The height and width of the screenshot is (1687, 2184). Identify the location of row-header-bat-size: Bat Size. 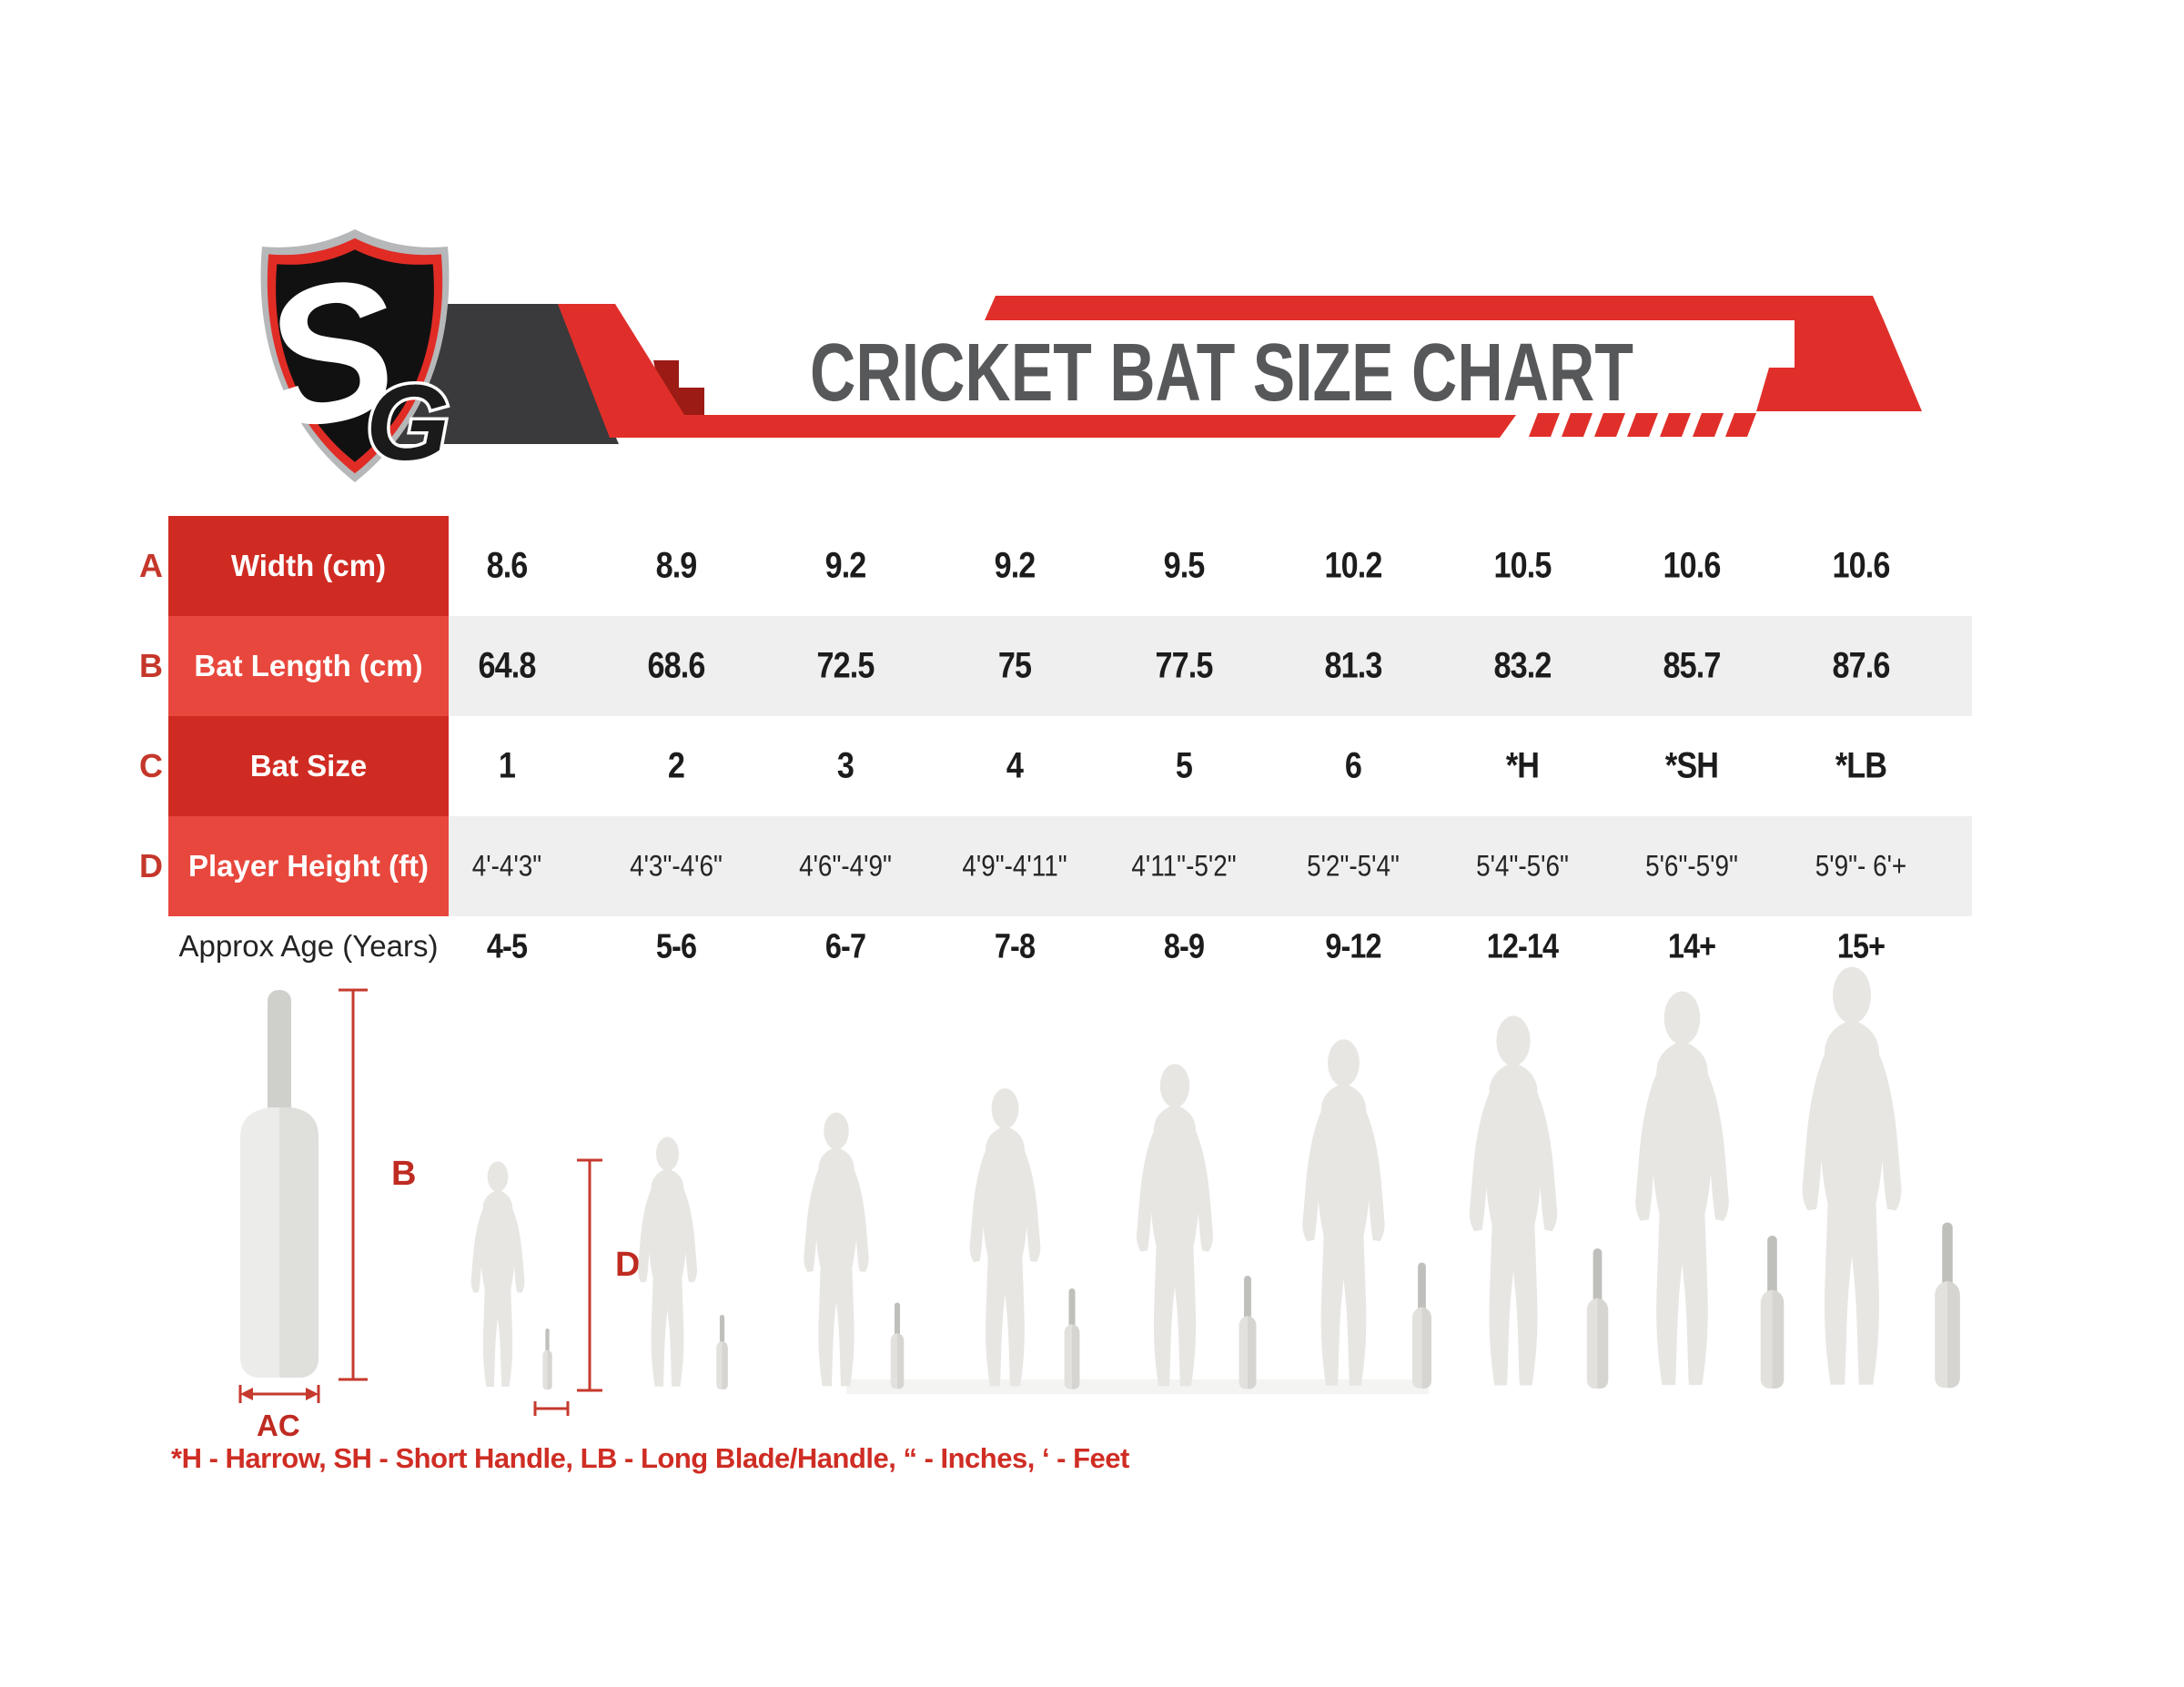
(308, 766).